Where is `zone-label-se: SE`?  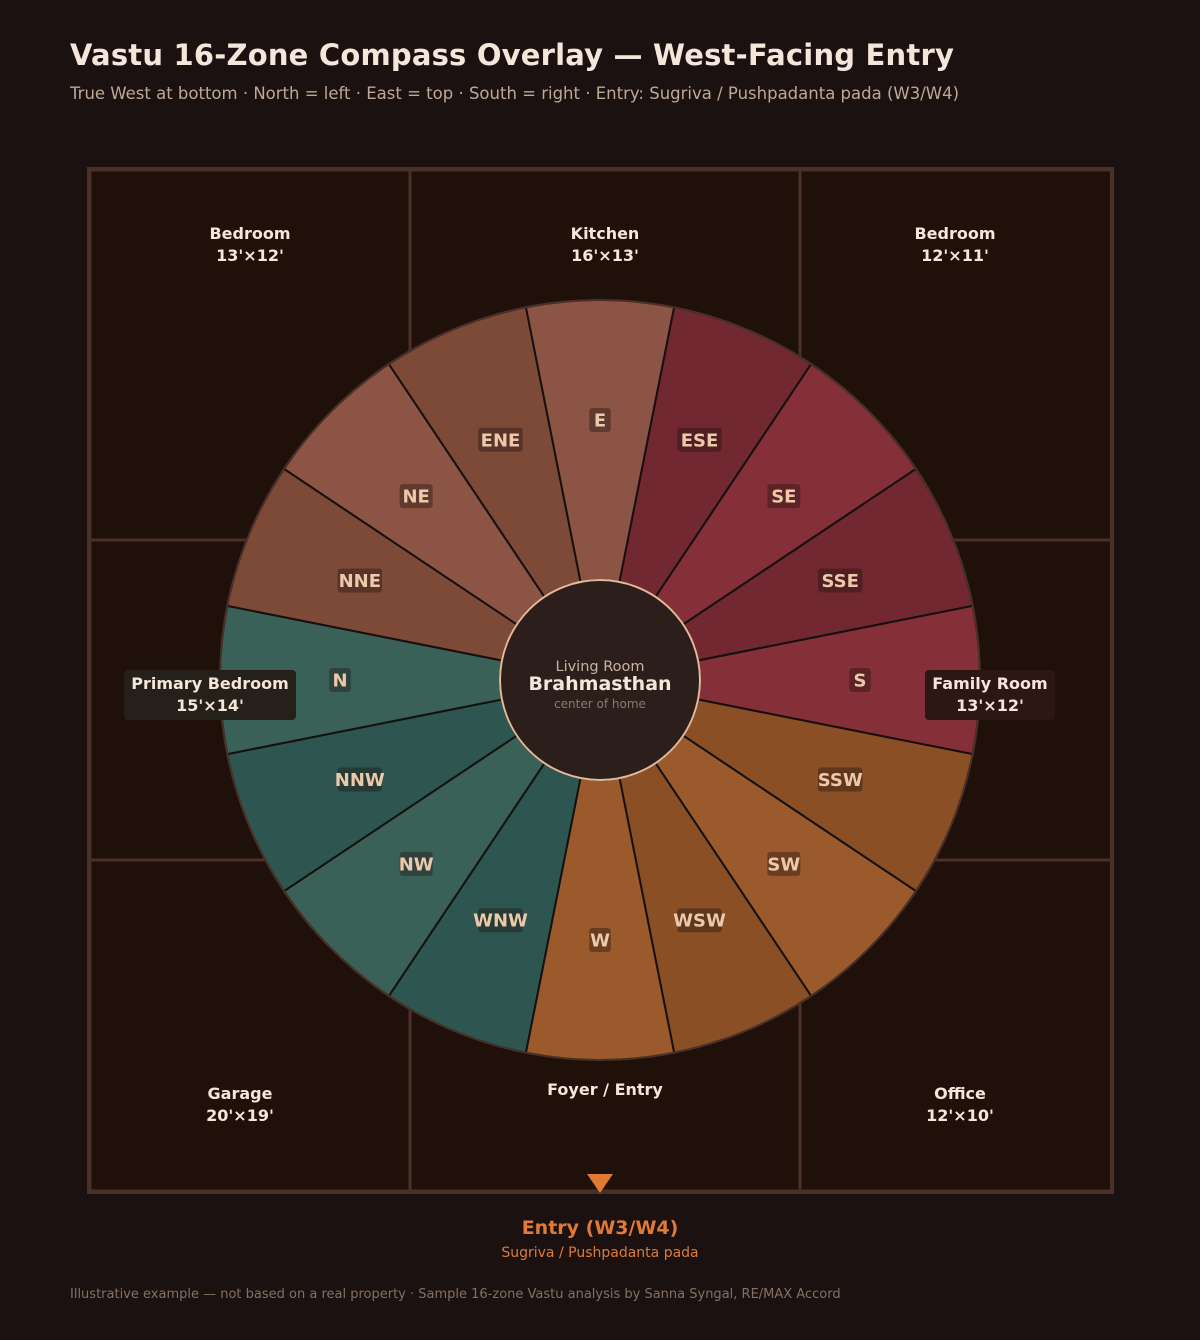 zone-label-se: SE is located at coordinates (783, 497).